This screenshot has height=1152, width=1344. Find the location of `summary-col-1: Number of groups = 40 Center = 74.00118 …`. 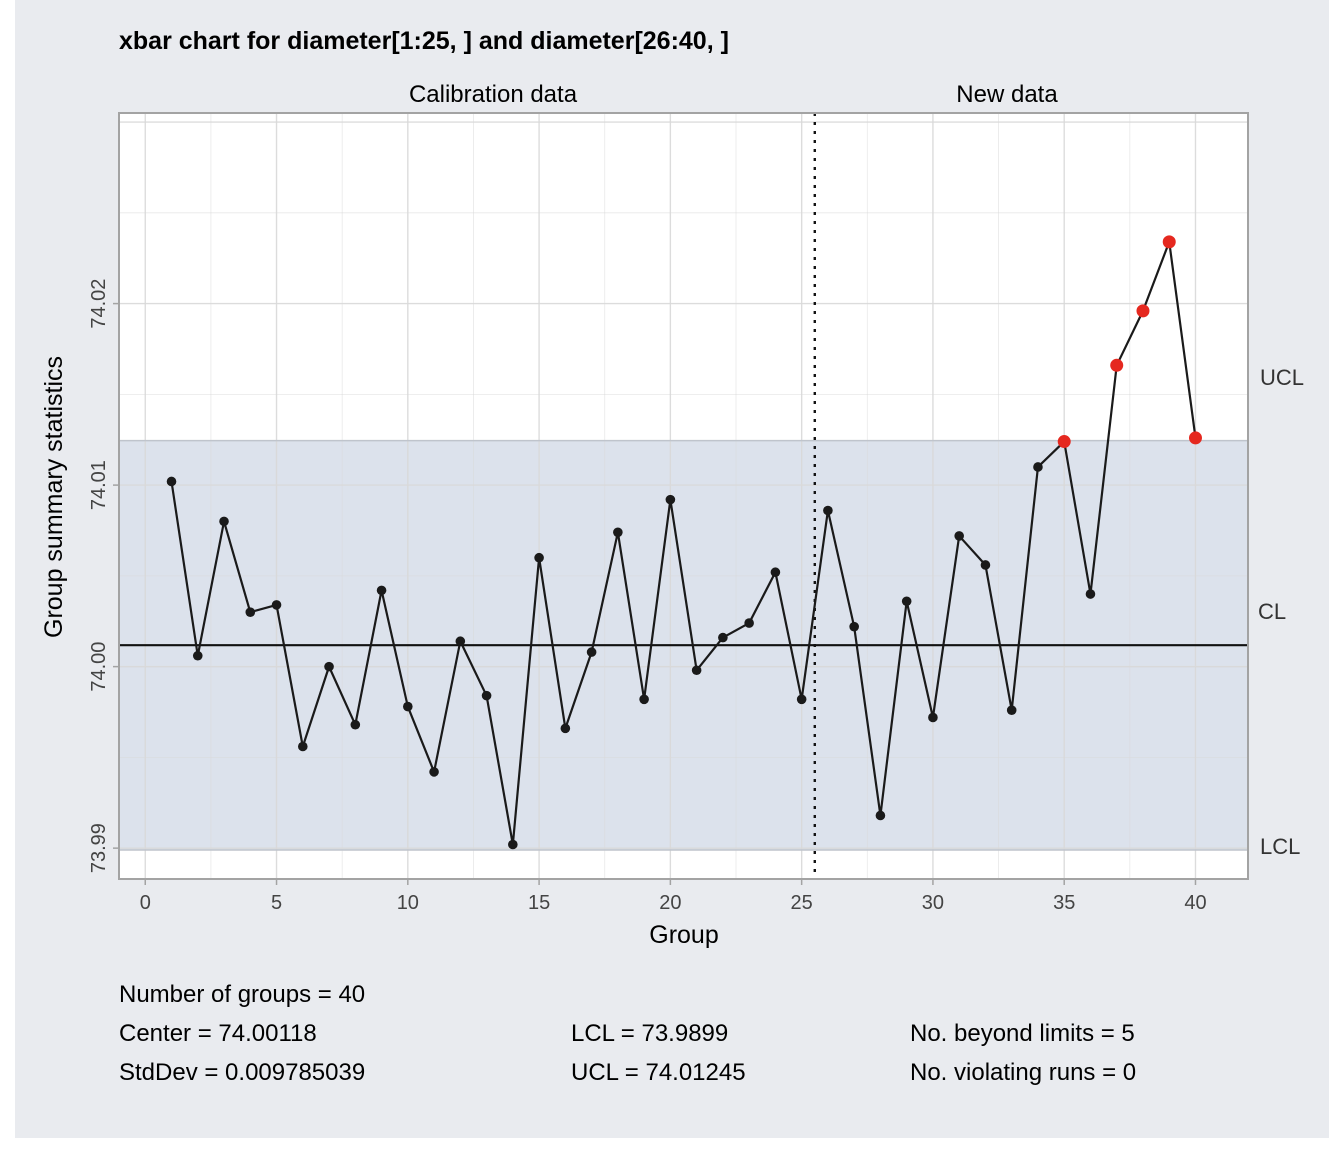

summary-col-1: Number of groups = 40 Center = 74.00118 … is located at coordinates (242, 1033).